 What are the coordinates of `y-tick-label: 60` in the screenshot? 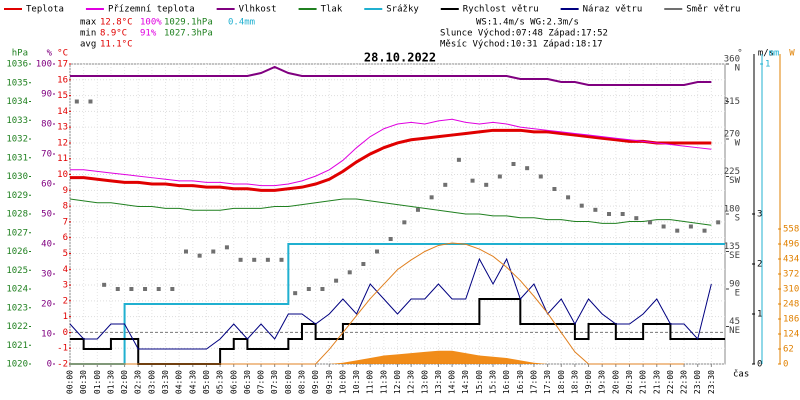 It's located at (46, 185).